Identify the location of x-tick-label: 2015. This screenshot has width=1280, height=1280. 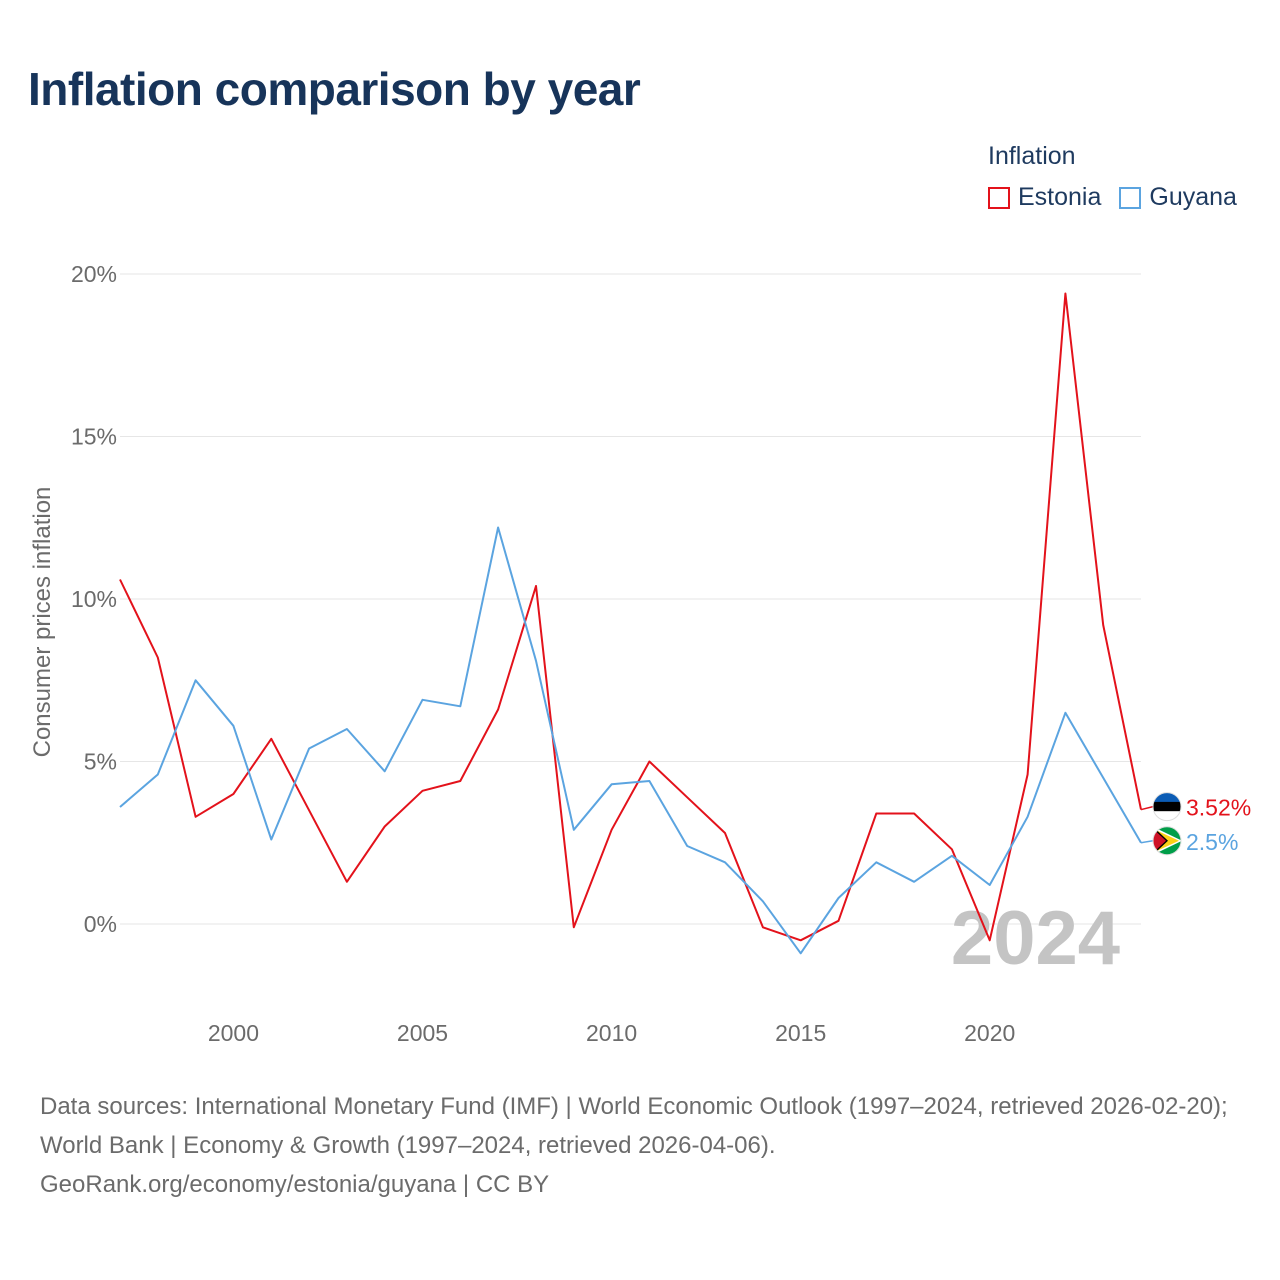
(800, 1033).